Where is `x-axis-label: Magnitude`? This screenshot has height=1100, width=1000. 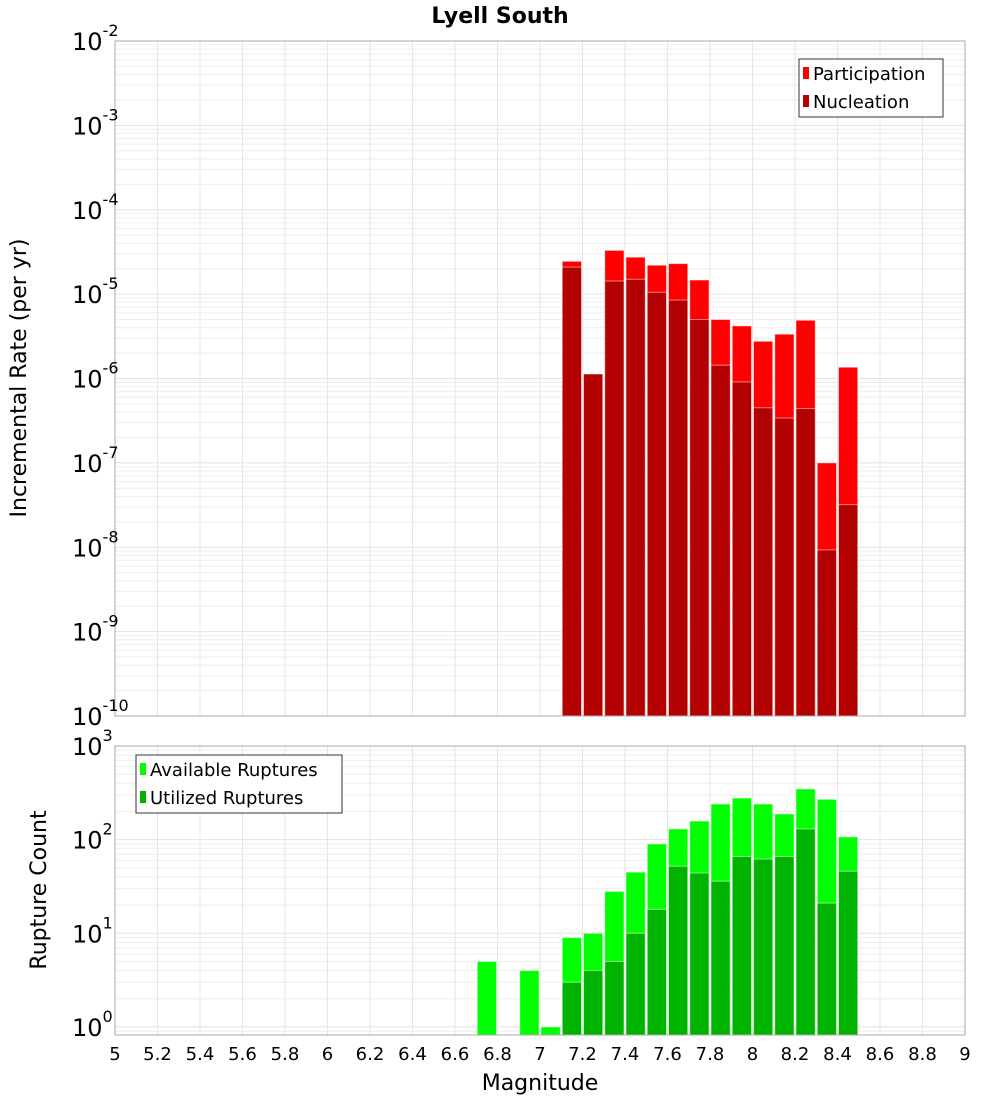 x-axis-label: Magnitude is located at coordinates (540, 1083).